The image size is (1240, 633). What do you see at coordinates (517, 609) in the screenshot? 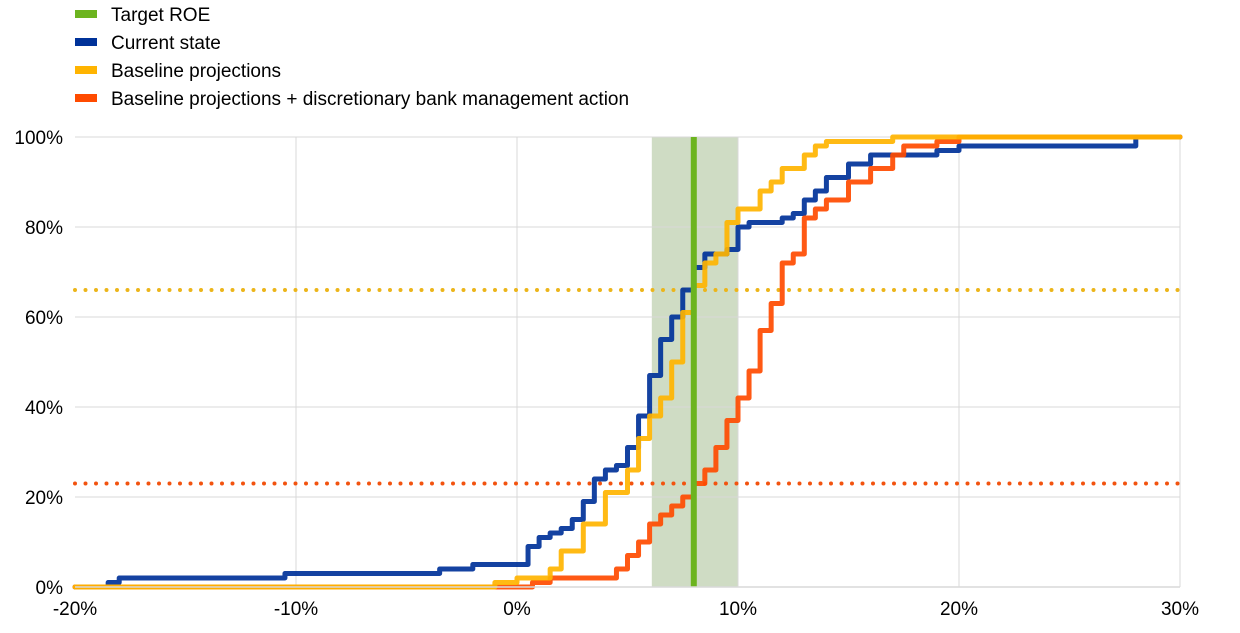
I see `x-tick-label: 0%` at bounding box center [517, 609].